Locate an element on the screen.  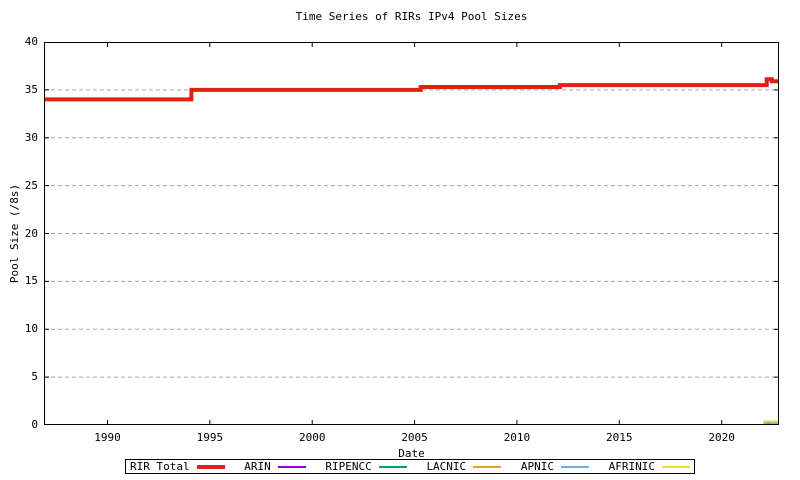
legend-item-ripencc: RIPENCC is located at coordinates (366, 466).